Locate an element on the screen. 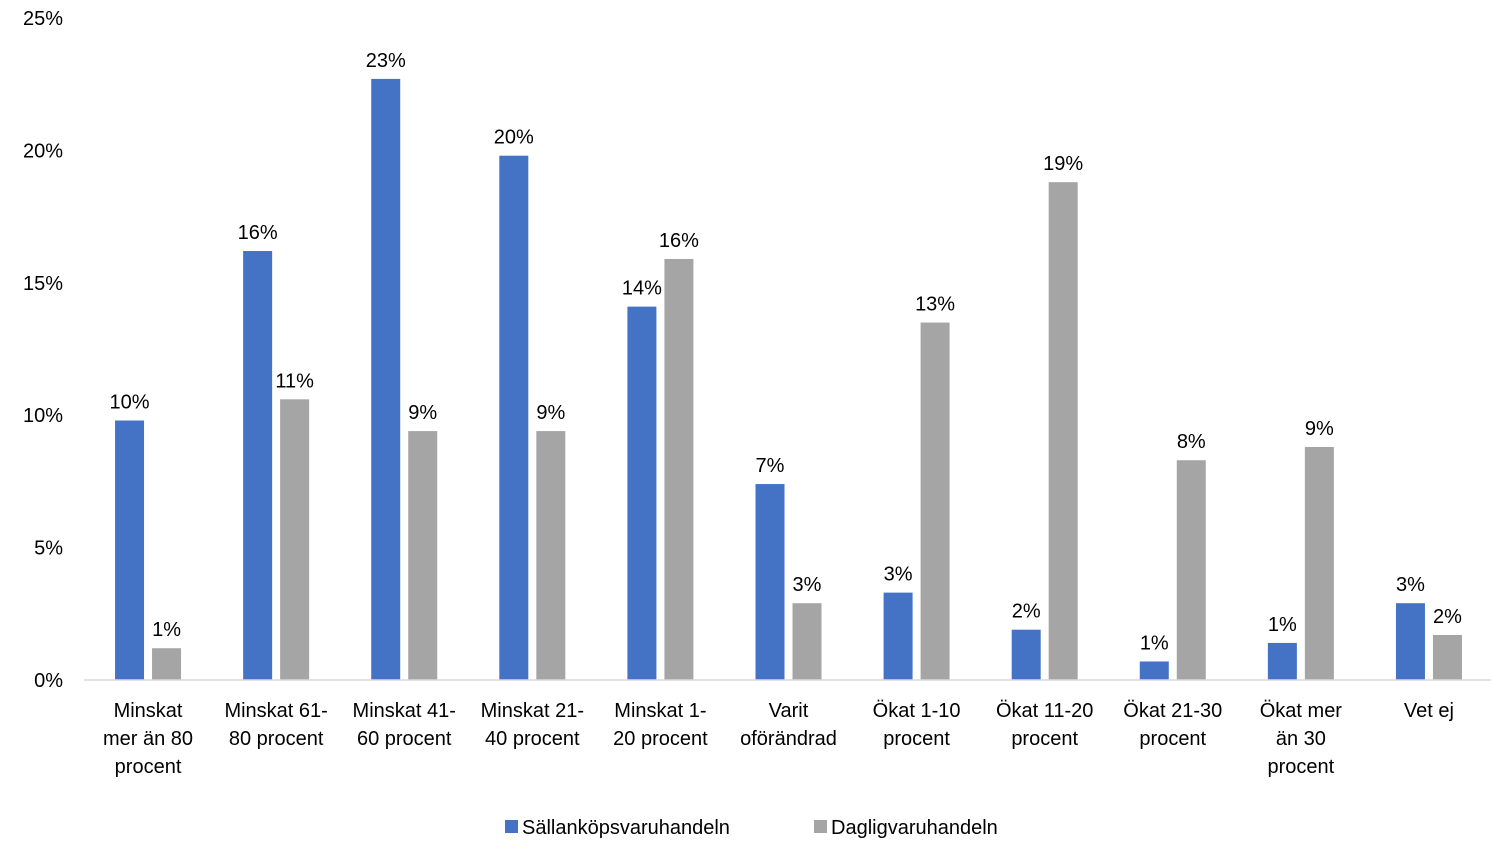 Image resolution: width=1493 pixels, height=853 pixels. x-category-label: Minskat 1-20 procent is located at coordinates (660, 725).